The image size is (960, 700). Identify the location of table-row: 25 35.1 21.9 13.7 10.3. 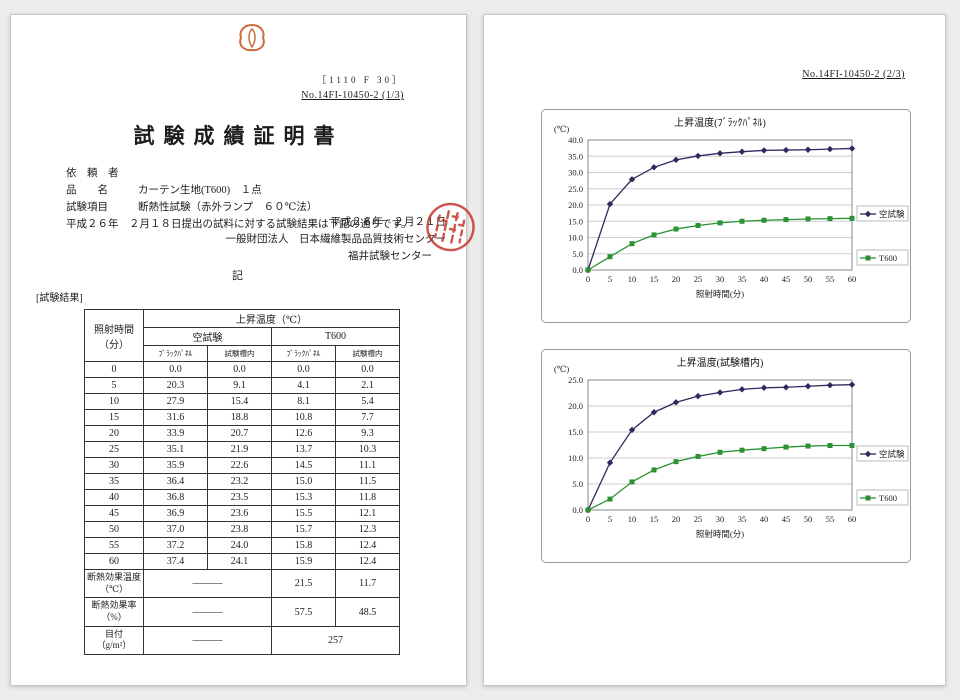
(242, 449).